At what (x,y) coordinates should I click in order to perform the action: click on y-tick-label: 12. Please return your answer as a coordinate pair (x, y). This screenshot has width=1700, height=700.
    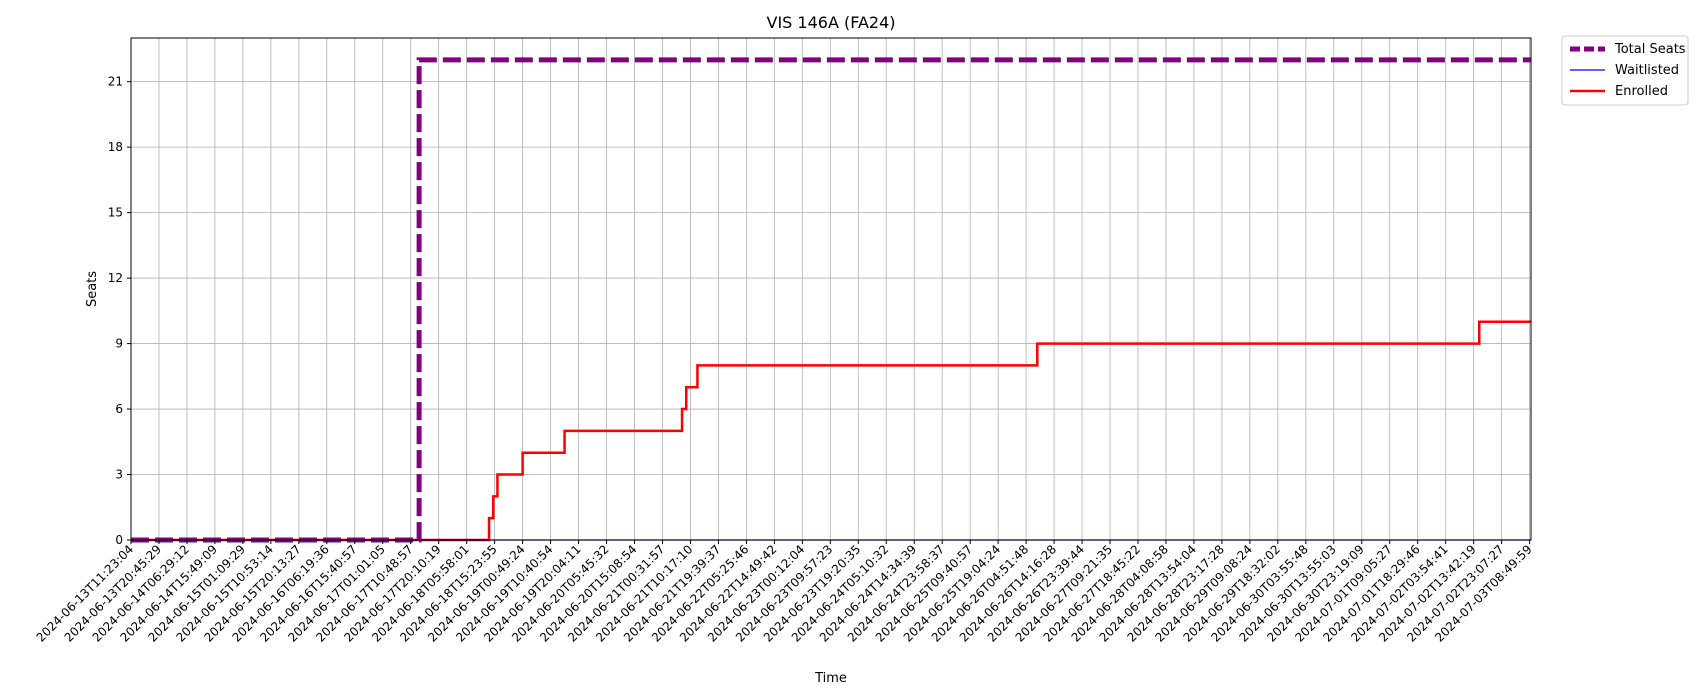
    Looking at the image, I should click on (115, 278).